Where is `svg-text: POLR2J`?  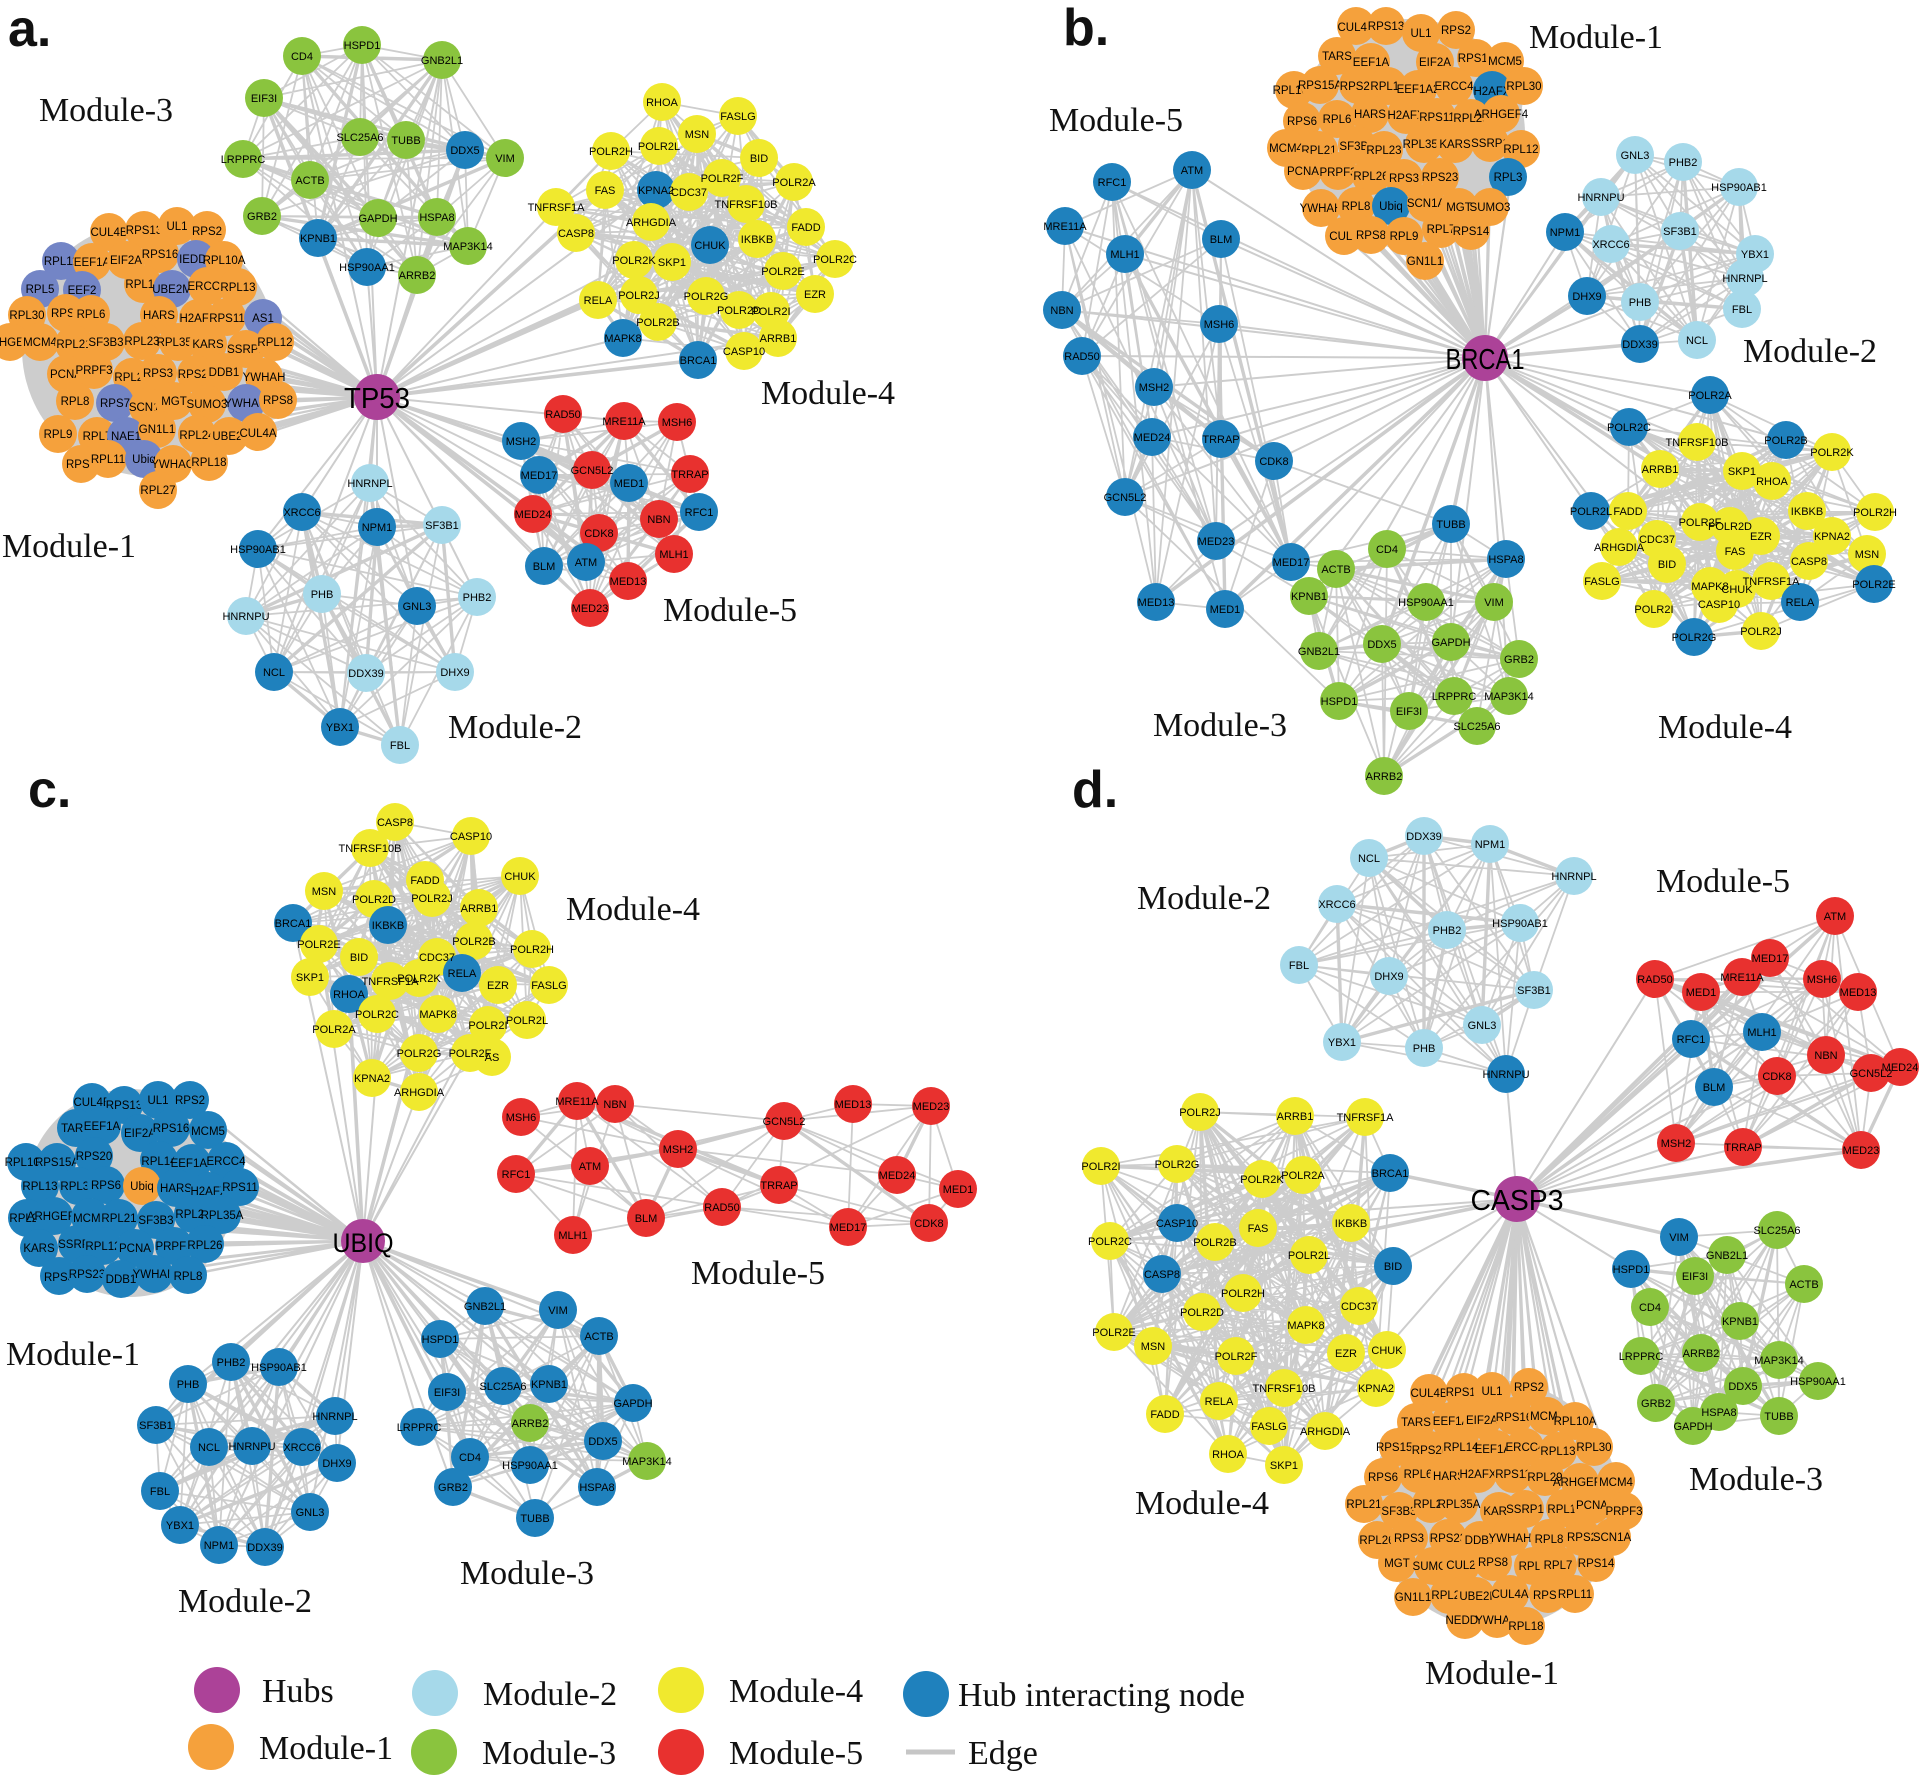
svg-text: POLR2J is located at coordinates (1200, 1113).